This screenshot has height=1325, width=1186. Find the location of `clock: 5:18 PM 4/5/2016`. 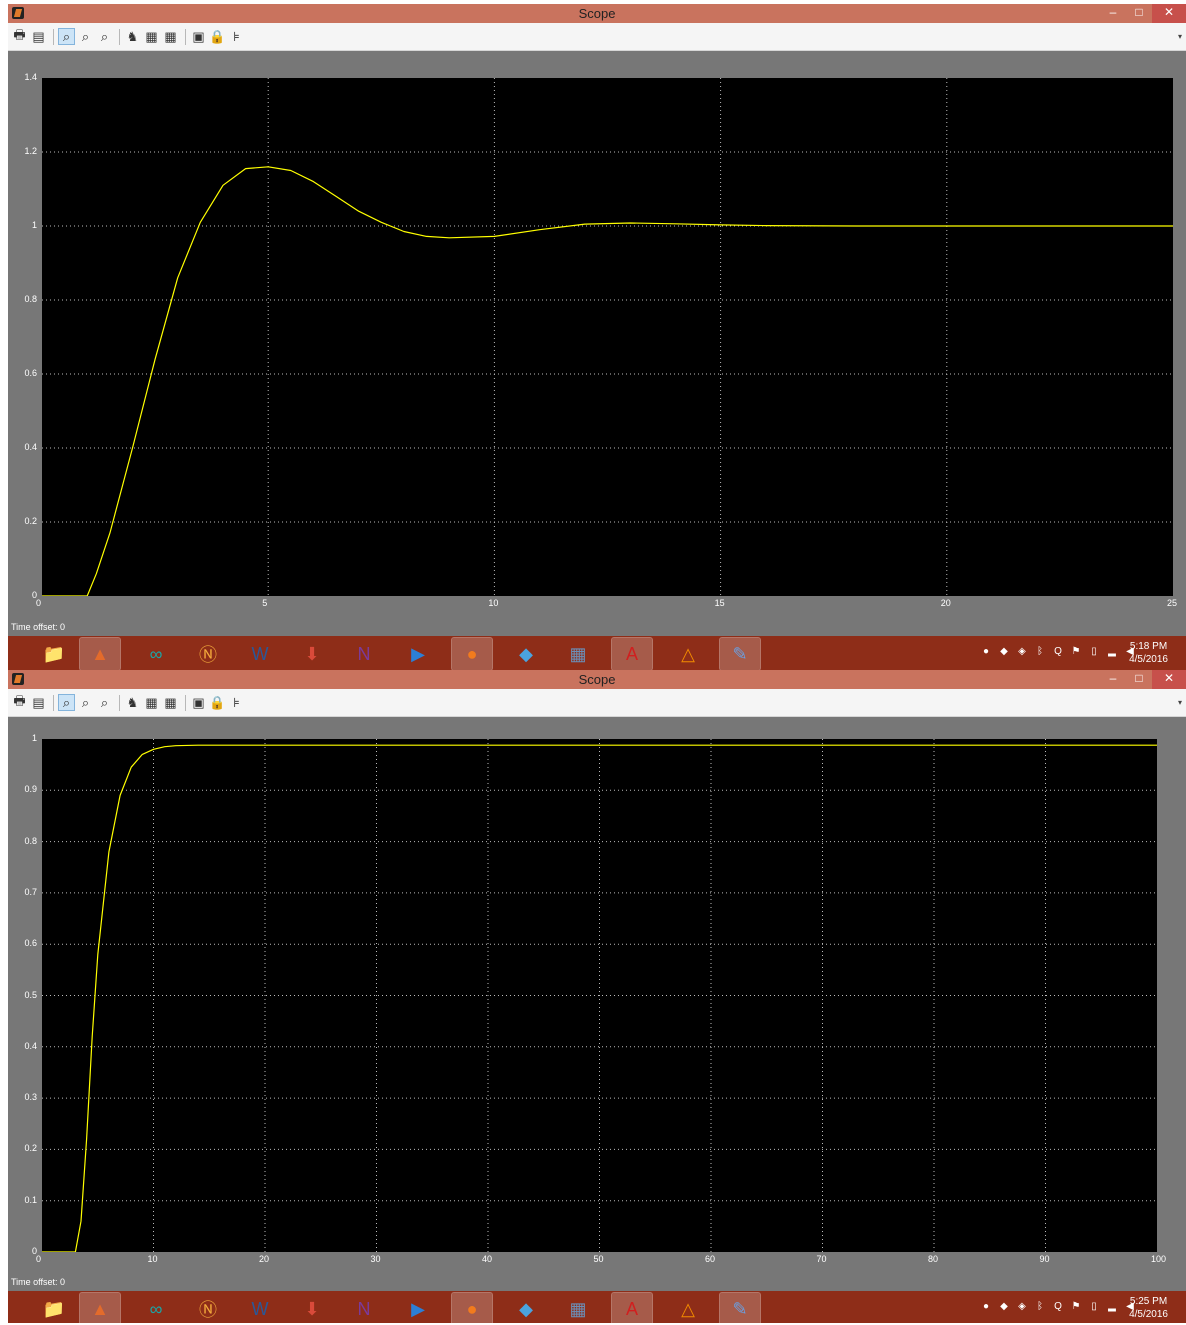

clock: 5:18 PM 4/5/2016 is located at coordinates (1148, 653).